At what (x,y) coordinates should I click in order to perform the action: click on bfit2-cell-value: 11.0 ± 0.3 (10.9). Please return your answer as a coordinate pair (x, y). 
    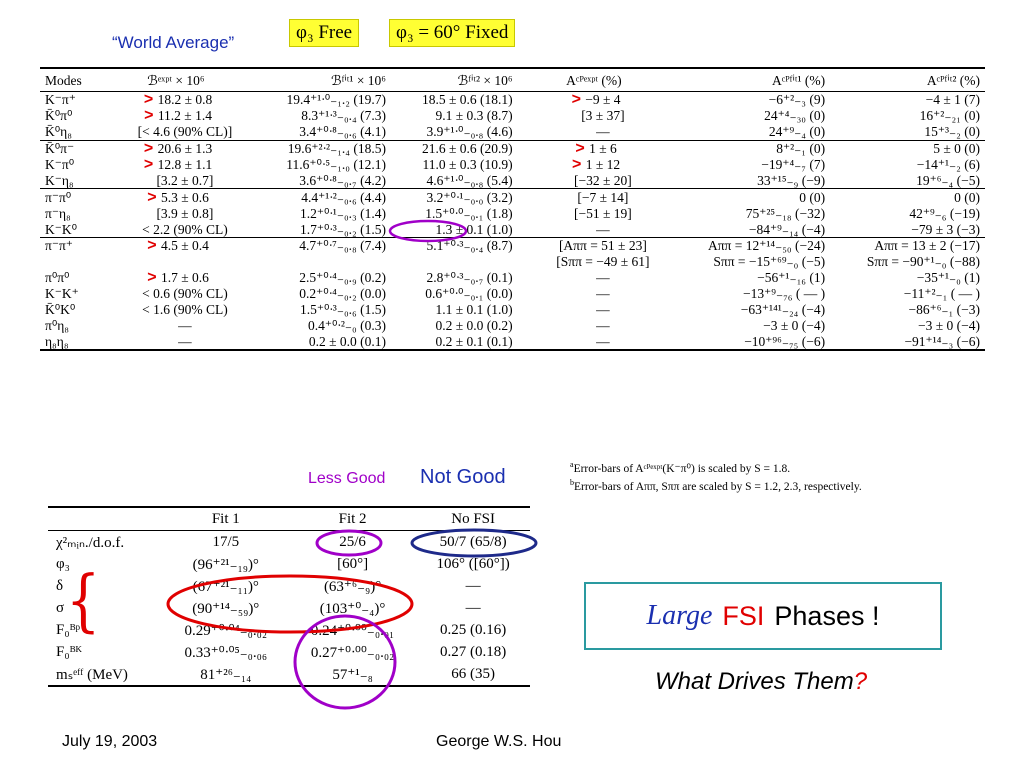
    Looking at the image, I should click on (467, 164).